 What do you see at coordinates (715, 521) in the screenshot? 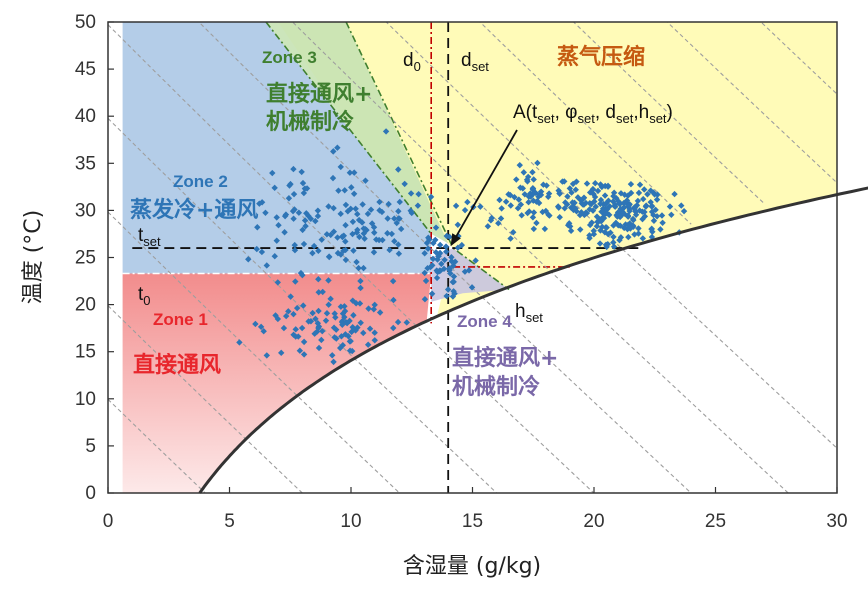
I see `x-tick-label: 25` at bounding box center [715, 521].